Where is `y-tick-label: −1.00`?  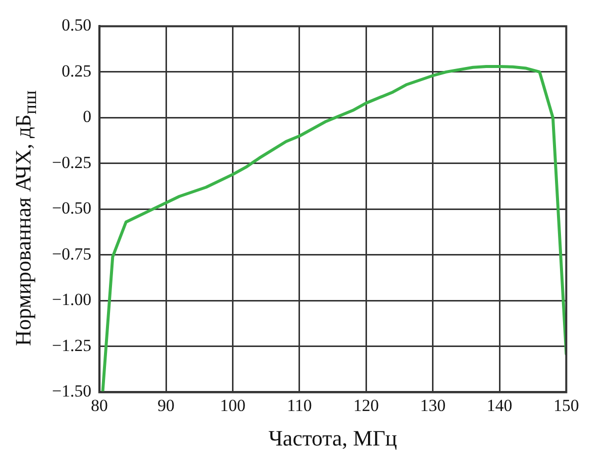 y-tick-label: −1.00 is located at coordinates (72, 300).